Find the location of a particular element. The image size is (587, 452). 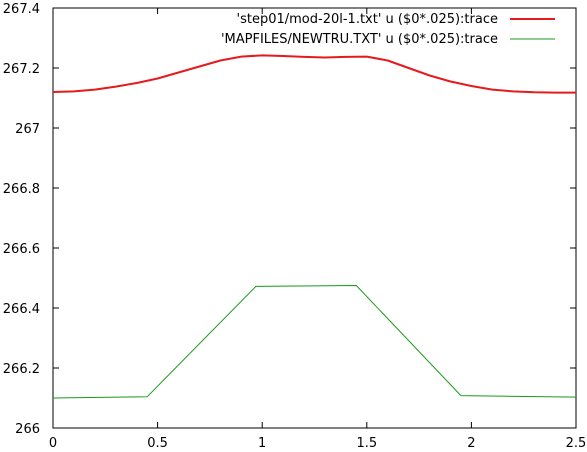

x-tick-labels: 0 0.5 1 1.5 2 2.5 is located at coordinates (317, 443).